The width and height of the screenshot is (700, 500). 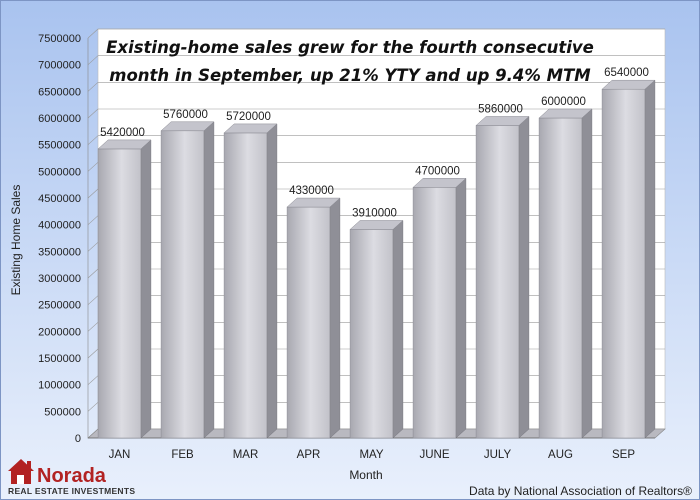 I want to click on data-label: 6000000, so click(x=563, y=102).